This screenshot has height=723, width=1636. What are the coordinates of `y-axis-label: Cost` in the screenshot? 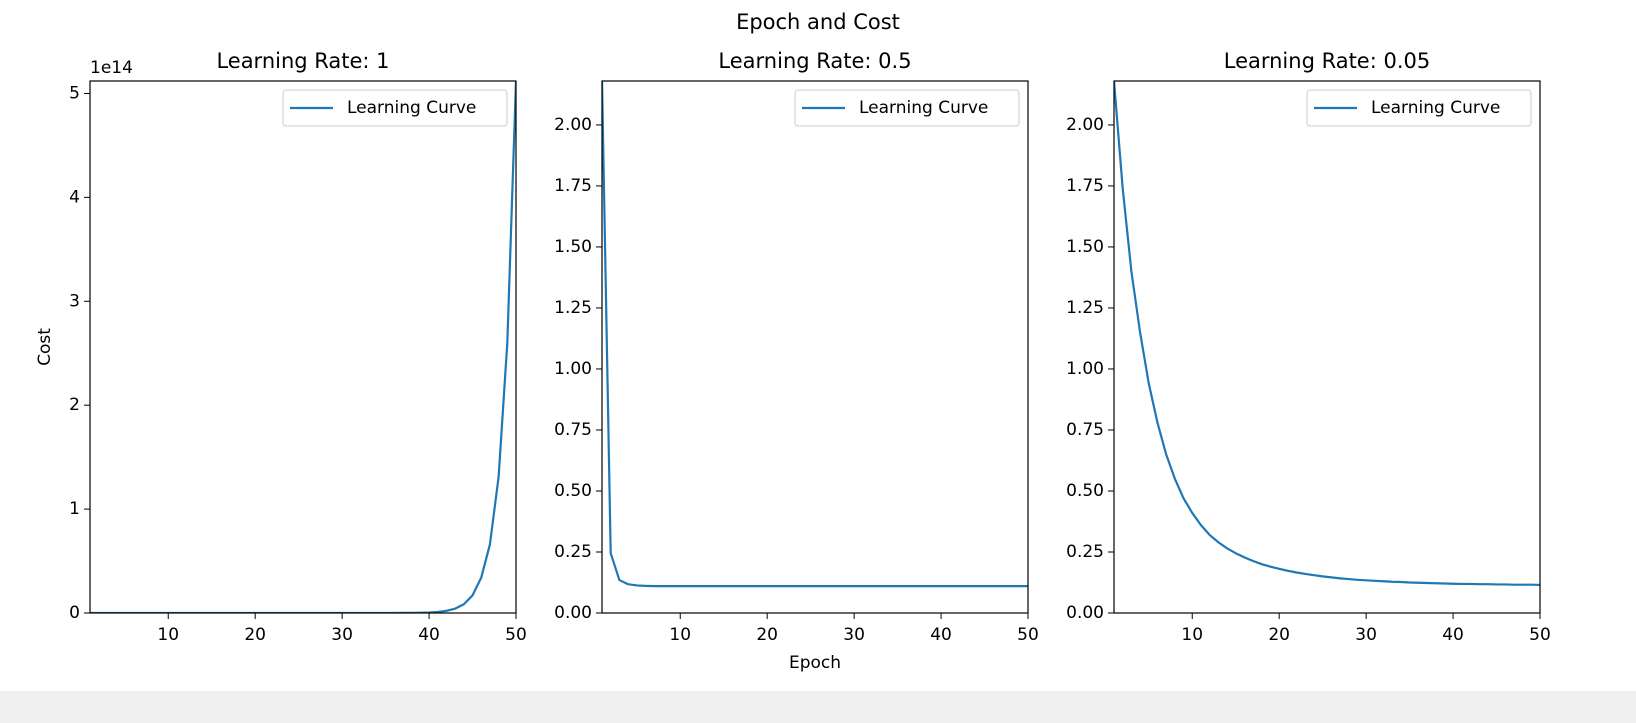 It's located at (45, 347).